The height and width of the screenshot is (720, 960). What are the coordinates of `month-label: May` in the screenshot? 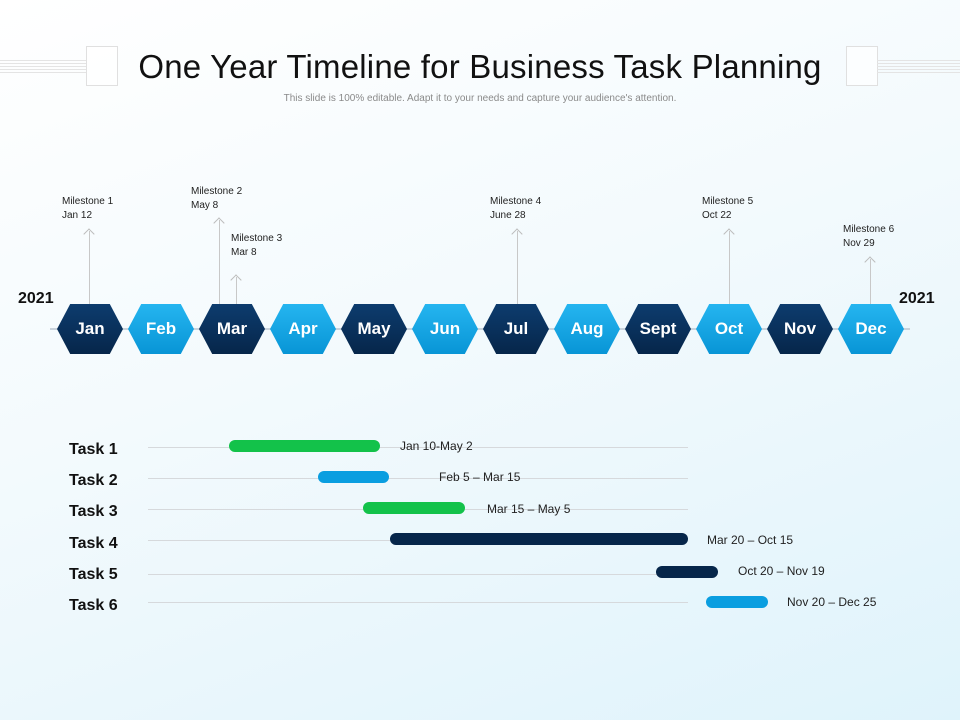 It's located at (374, 328).